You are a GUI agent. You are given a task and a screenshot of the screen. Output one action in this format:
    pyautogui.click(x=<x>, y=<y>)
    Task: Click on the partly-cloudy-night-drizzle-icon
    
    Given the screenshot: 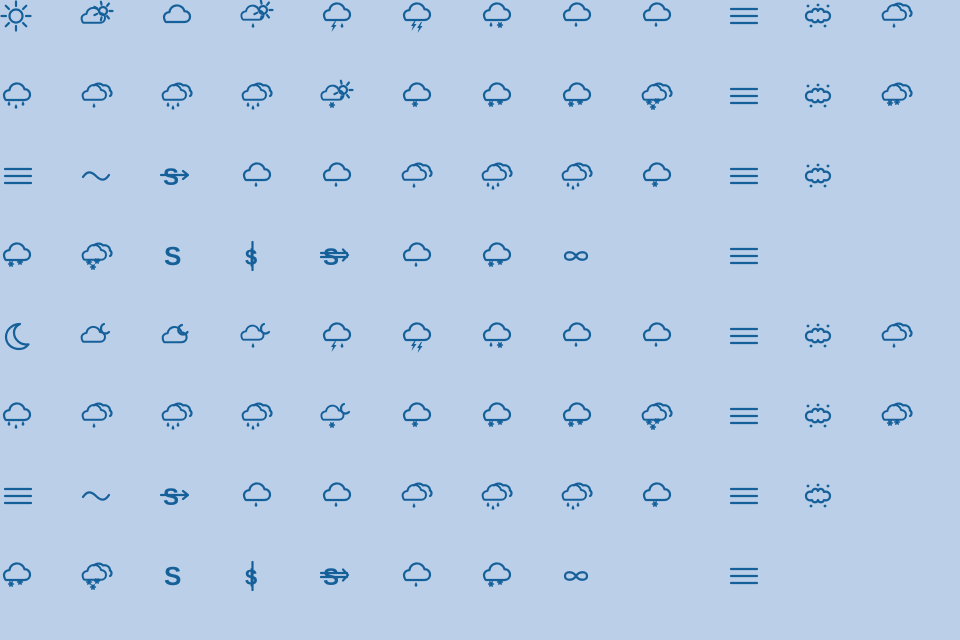 What is the action you would take?
    pyautogui.click(x=280, y=360)
    